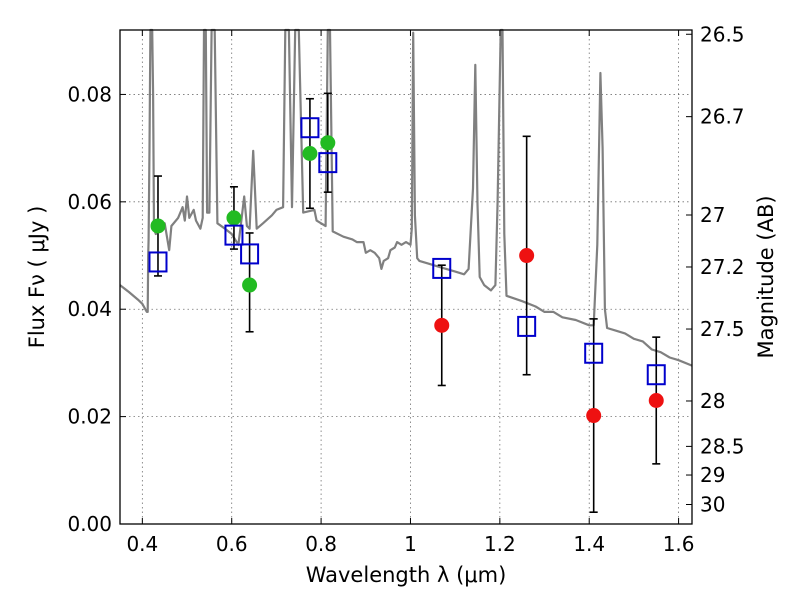  Describe the element at coordinates (722, 329) in the screenshot. I see `magnitude-tick-label-4: 27.5` at that location.